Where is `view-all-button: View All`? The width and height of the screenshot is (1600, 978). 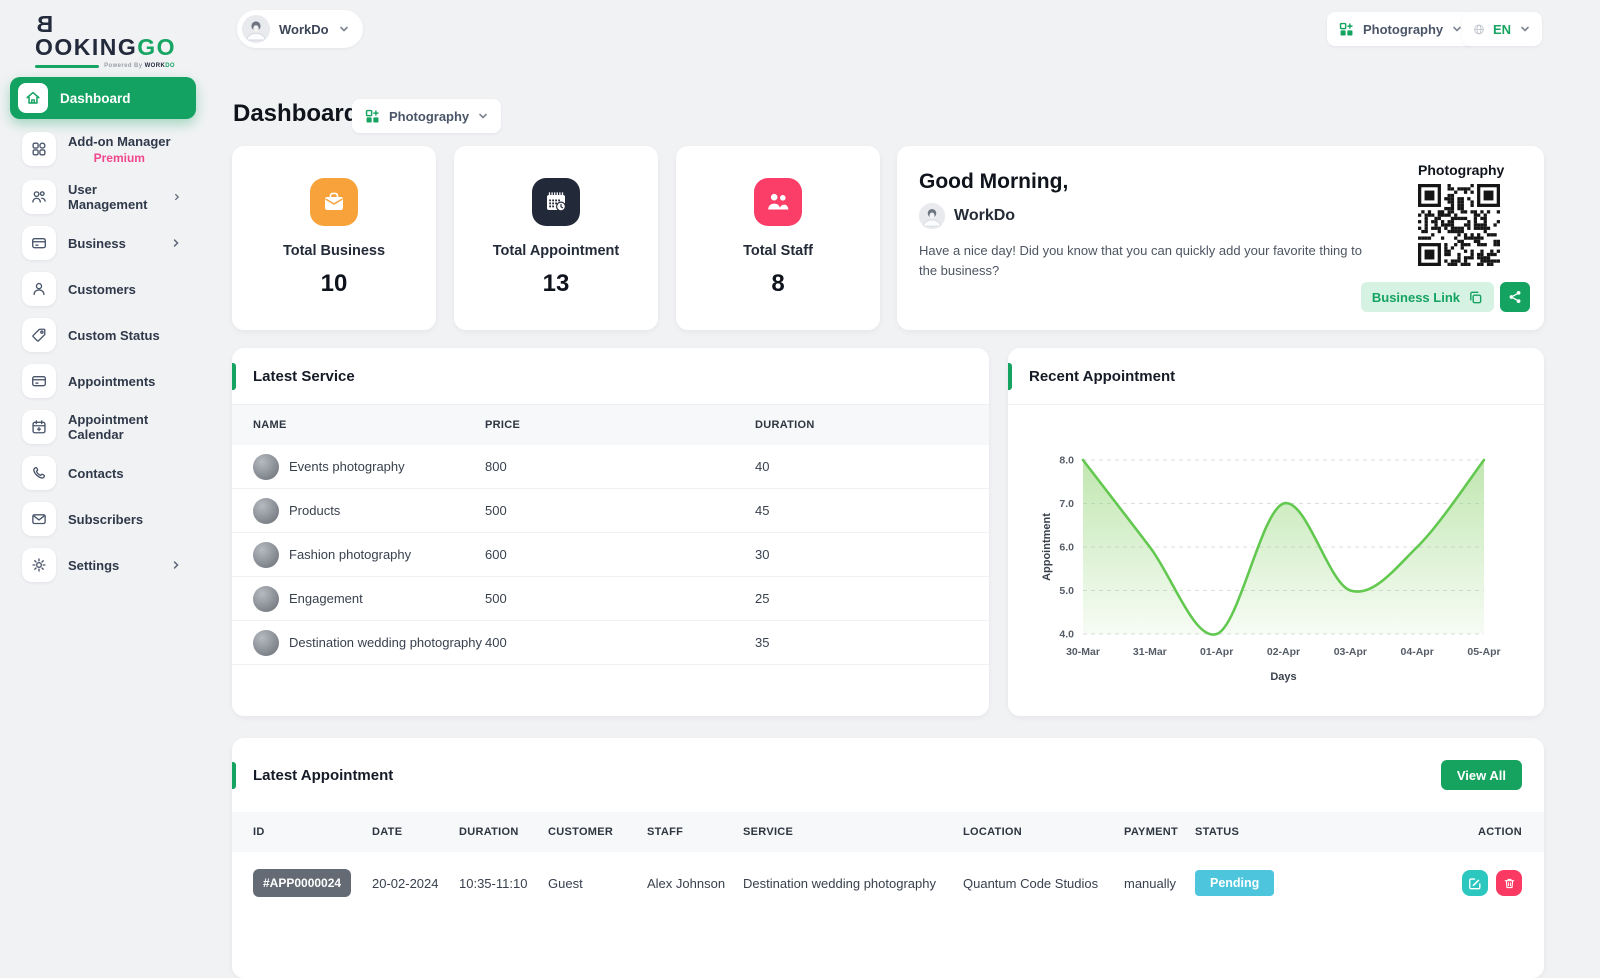
view-all-button: View All is located at coordinates (1481, 775).